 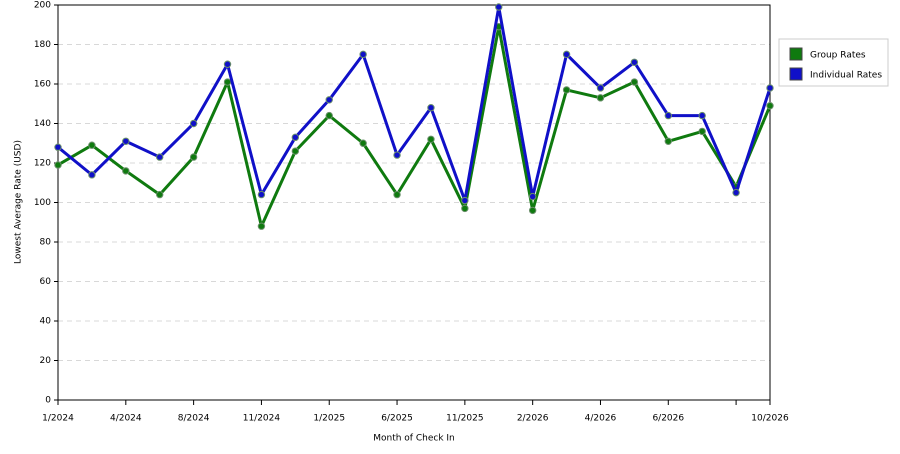 What do you see at coordinates (46, 361) in the screenshot?
I see `y-tick-label: 20` at bounding box center [46, 361].